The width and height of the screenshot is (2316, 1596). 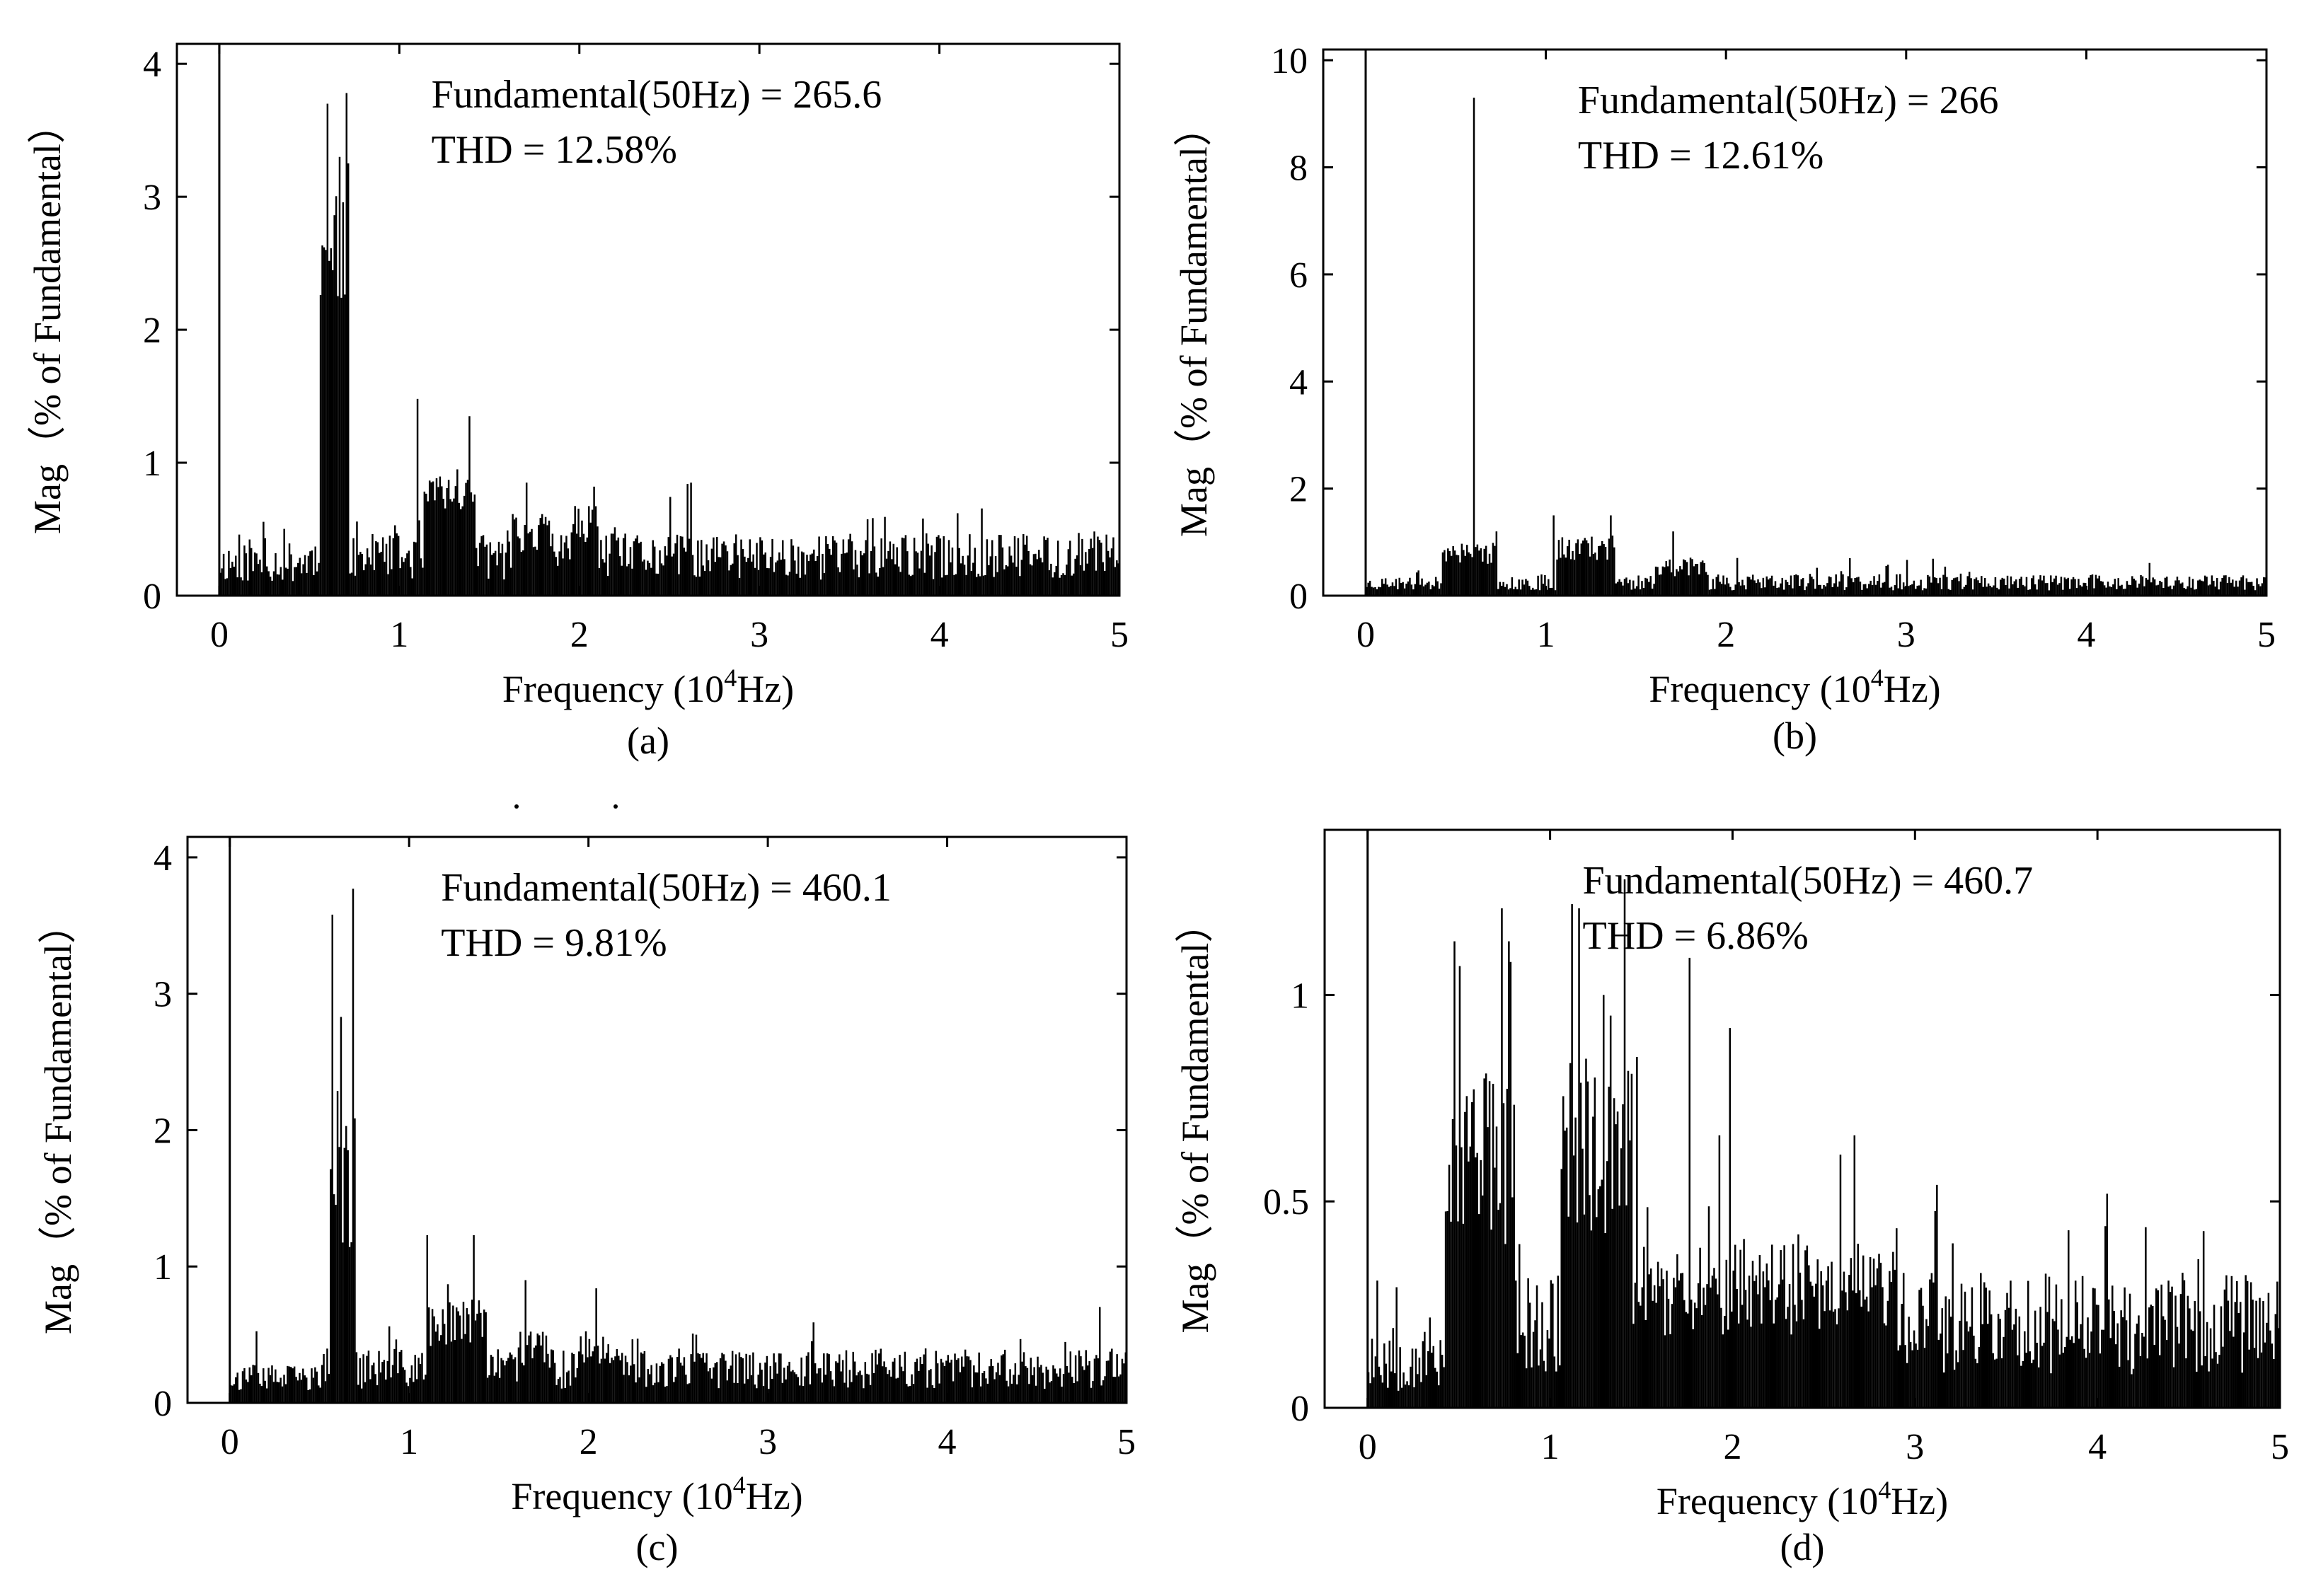 I want to click on x-tick-label: 4, so click(x=2086, y=635).